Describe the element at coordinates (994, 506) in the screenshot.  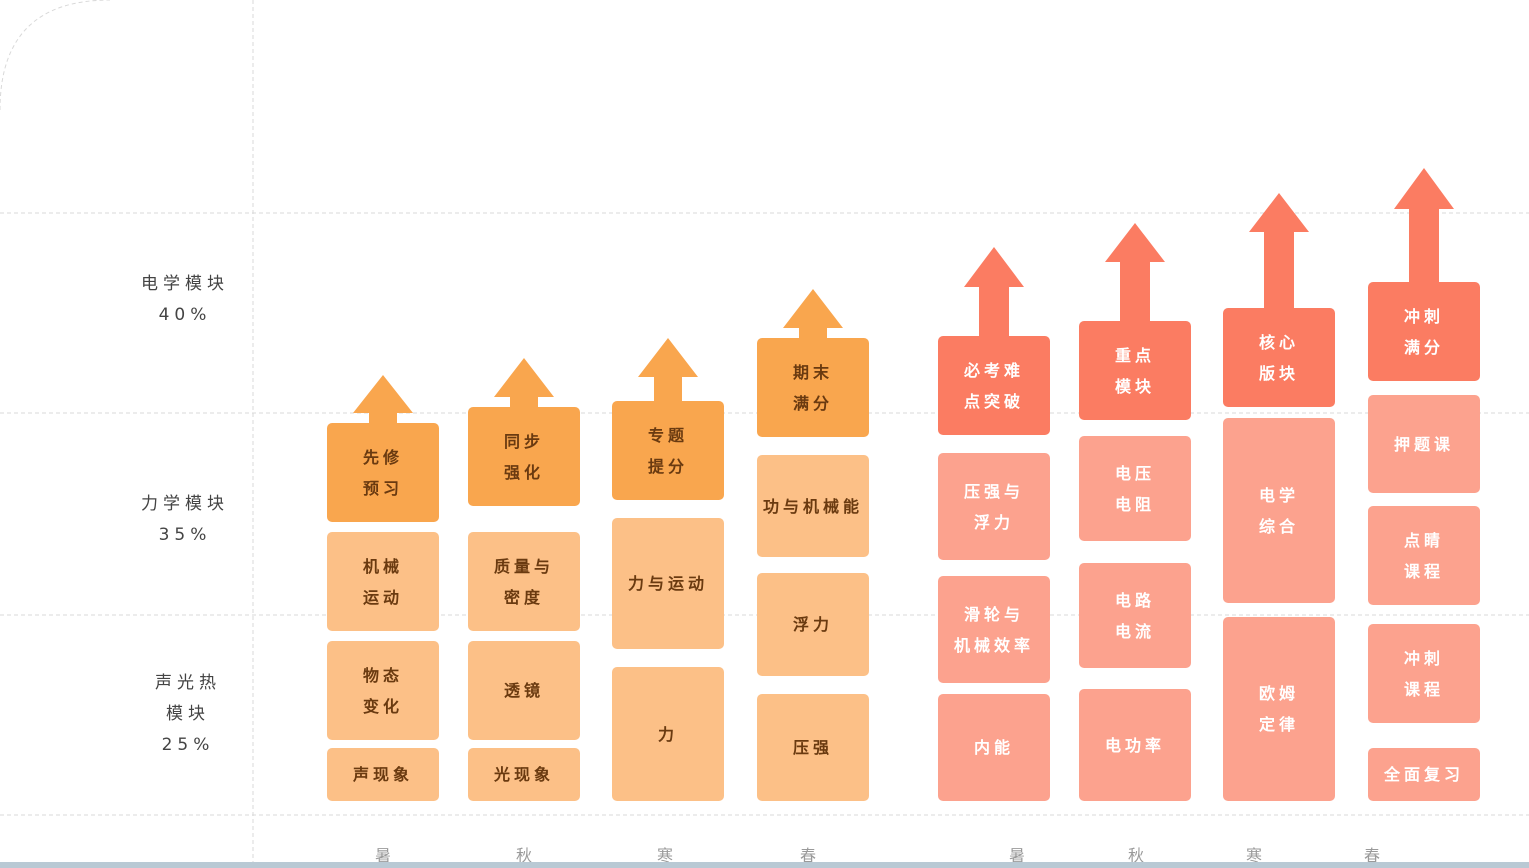
I see `topic-block: 压强与 浮力` at that location.